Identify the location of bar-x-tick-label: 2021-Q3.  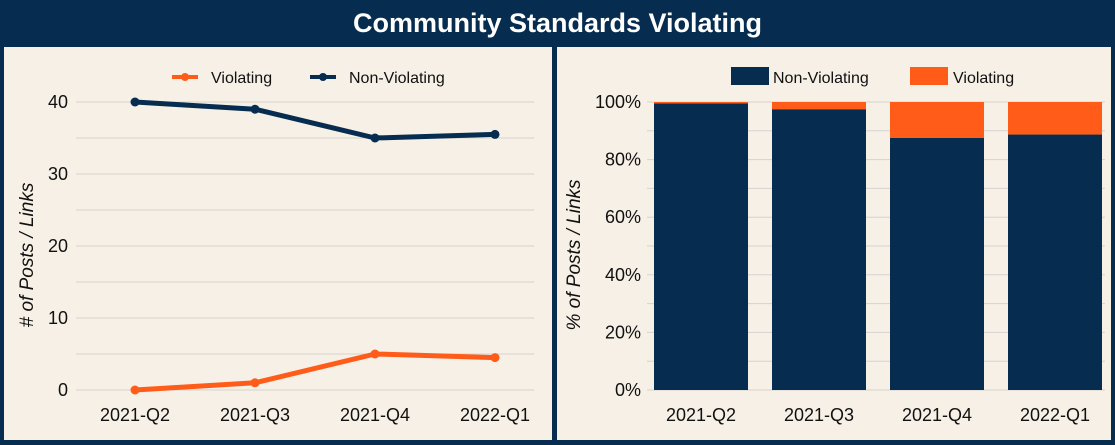
(819, 415).